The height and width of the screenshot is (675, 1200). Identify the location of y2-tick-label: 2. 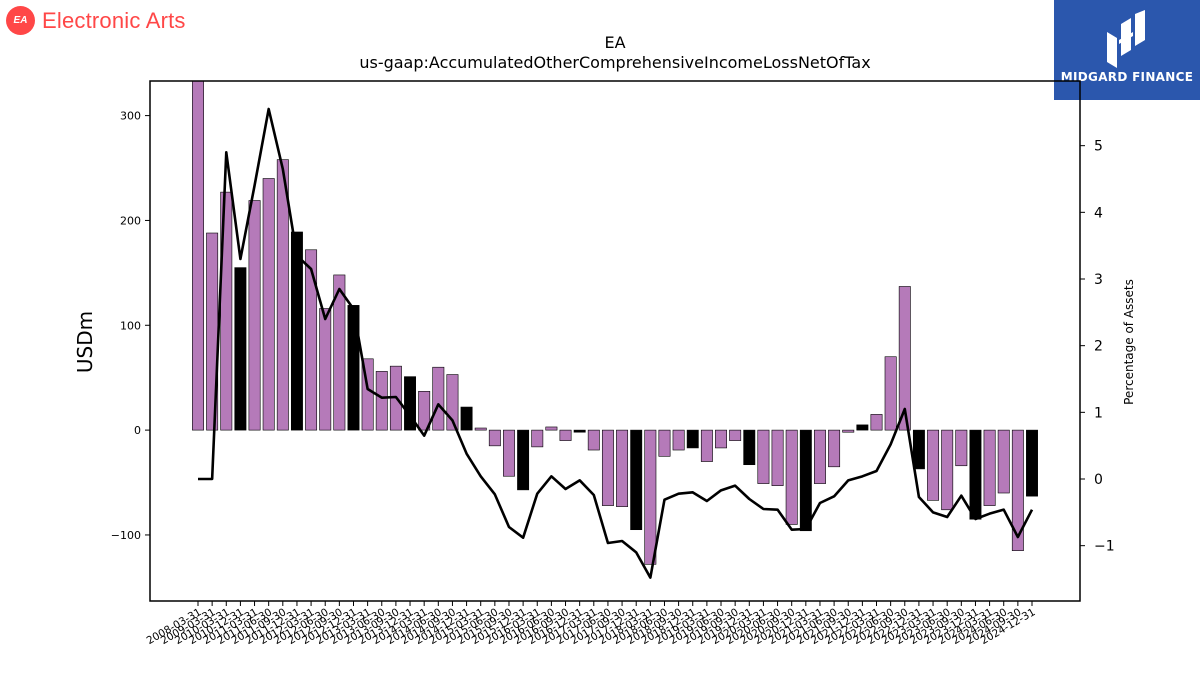
(1098, 347).